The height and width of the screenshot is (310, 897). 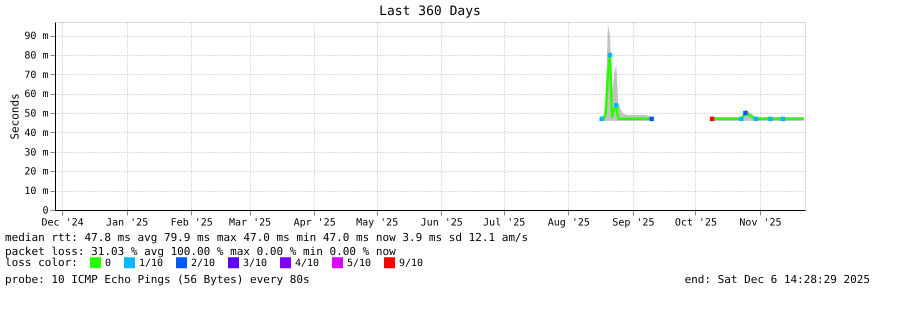 I want to click on y-tick-label: 10 m, so click(x=36, y=192).